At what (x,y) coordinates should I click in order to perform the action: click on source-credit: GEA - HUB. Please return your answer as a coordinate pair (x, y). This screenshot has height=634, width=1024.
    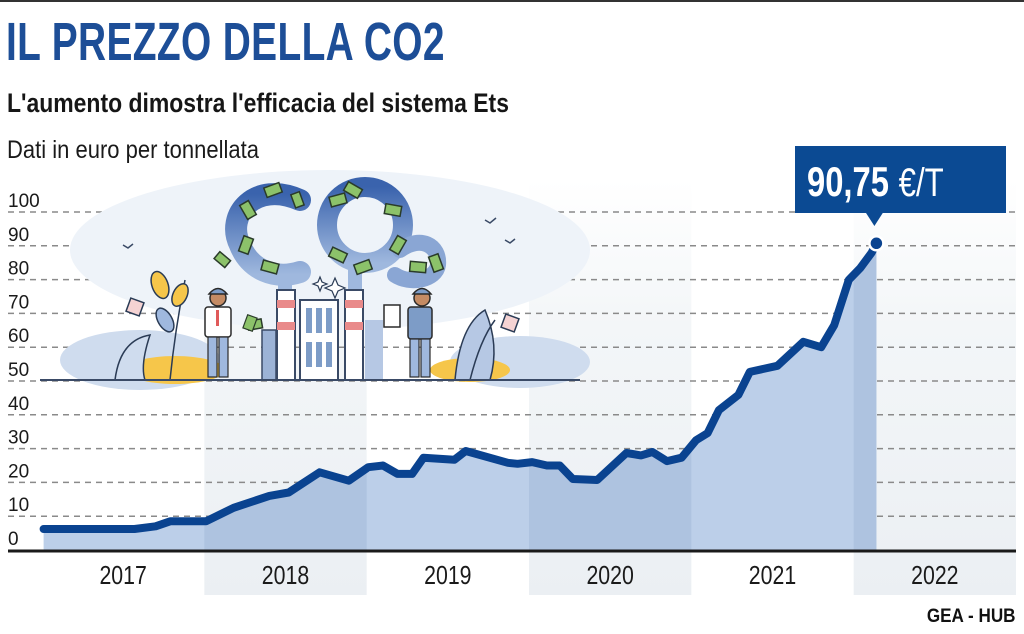
    Looking at the image, I should click on (971, 616).